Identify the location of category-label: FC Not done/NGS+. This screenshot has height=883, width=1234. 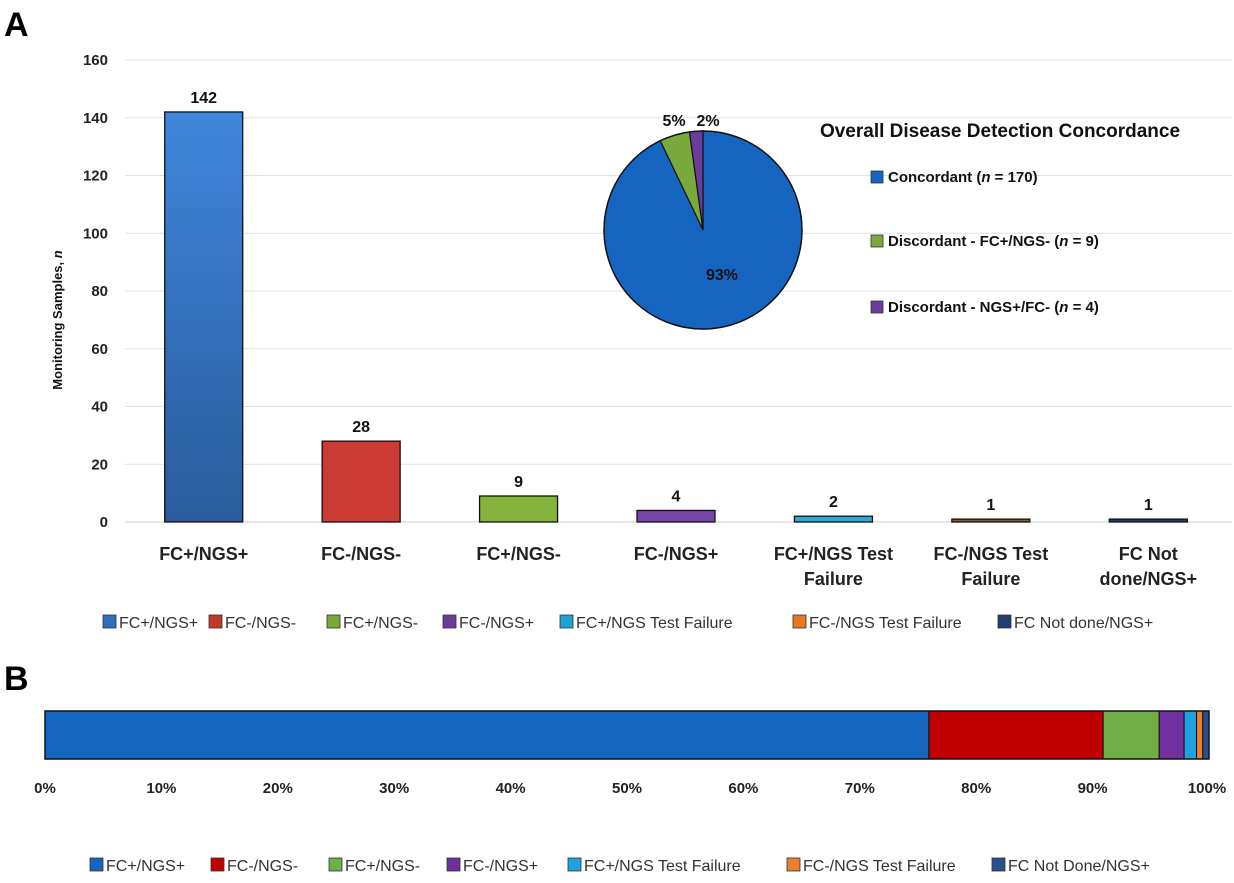
(1149, 566).